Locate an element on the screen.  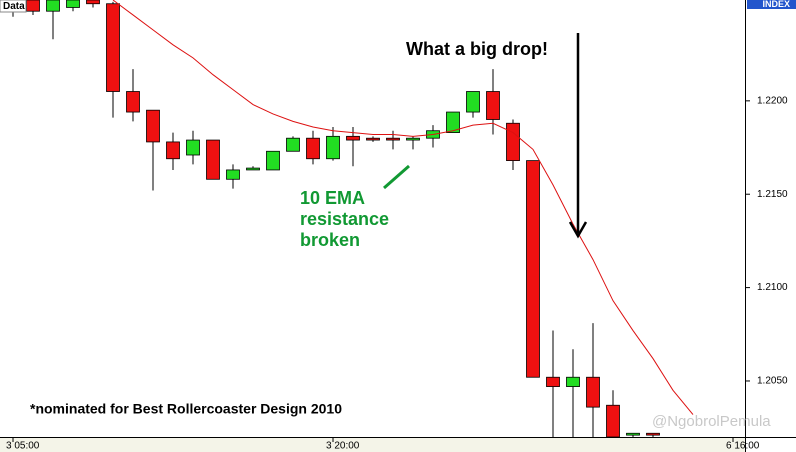
ema-pointer is located at coordinates (396, 177).